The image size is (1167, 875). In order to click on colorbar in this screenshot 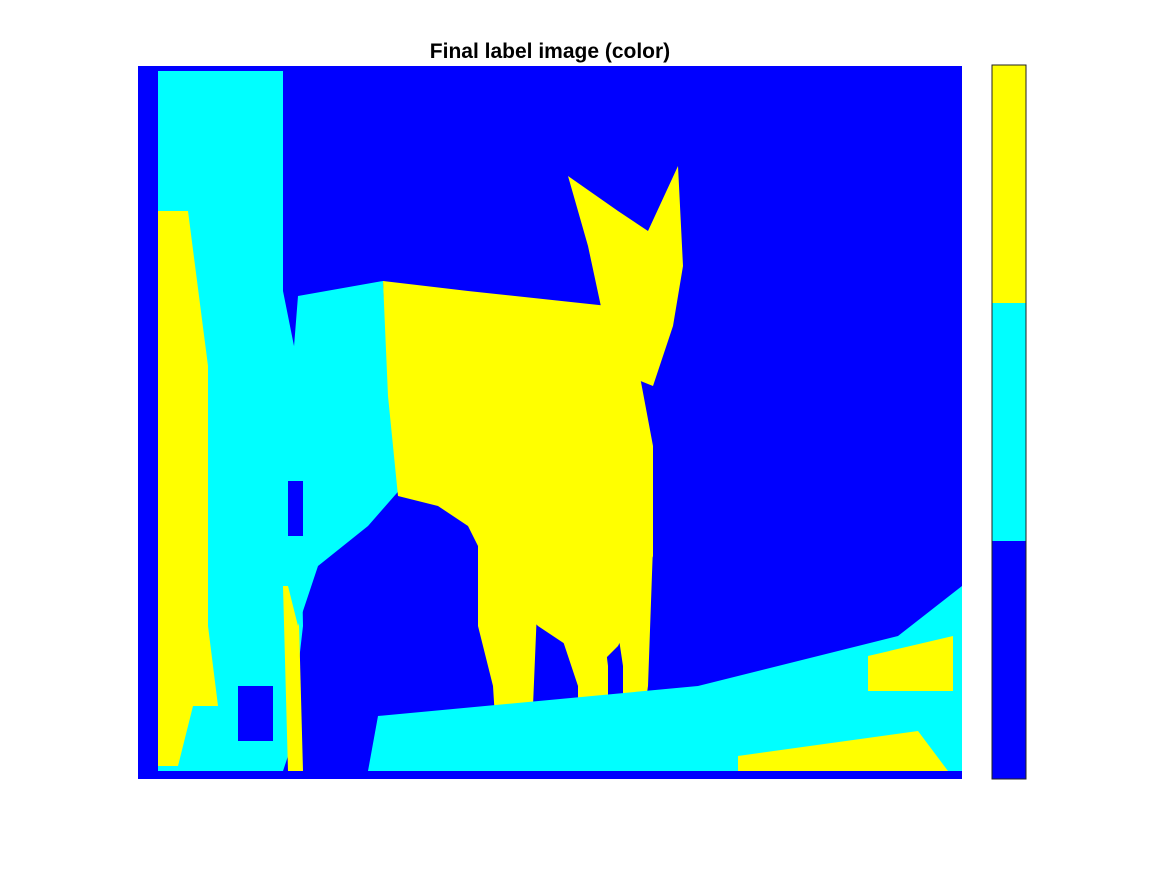, I will do `click(1009, 422)`.